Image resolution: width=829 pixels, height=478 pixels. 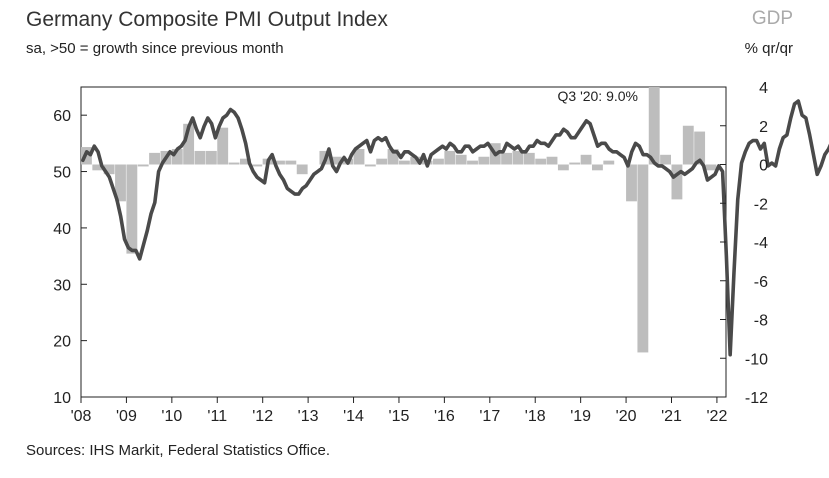 I want to click on x-tick-label: '09, so click(x=126, y=416).